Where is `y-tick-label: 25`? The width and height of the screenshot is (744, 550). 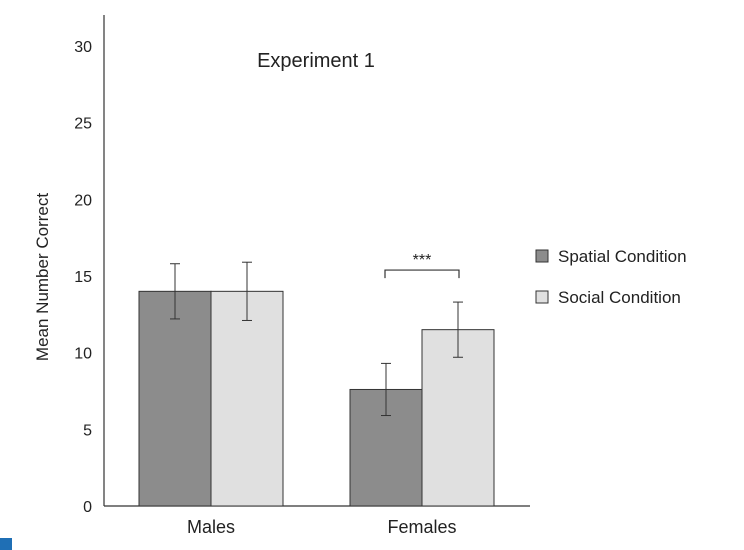
y-tick-label: 25 is located at coordinates (83, 124).